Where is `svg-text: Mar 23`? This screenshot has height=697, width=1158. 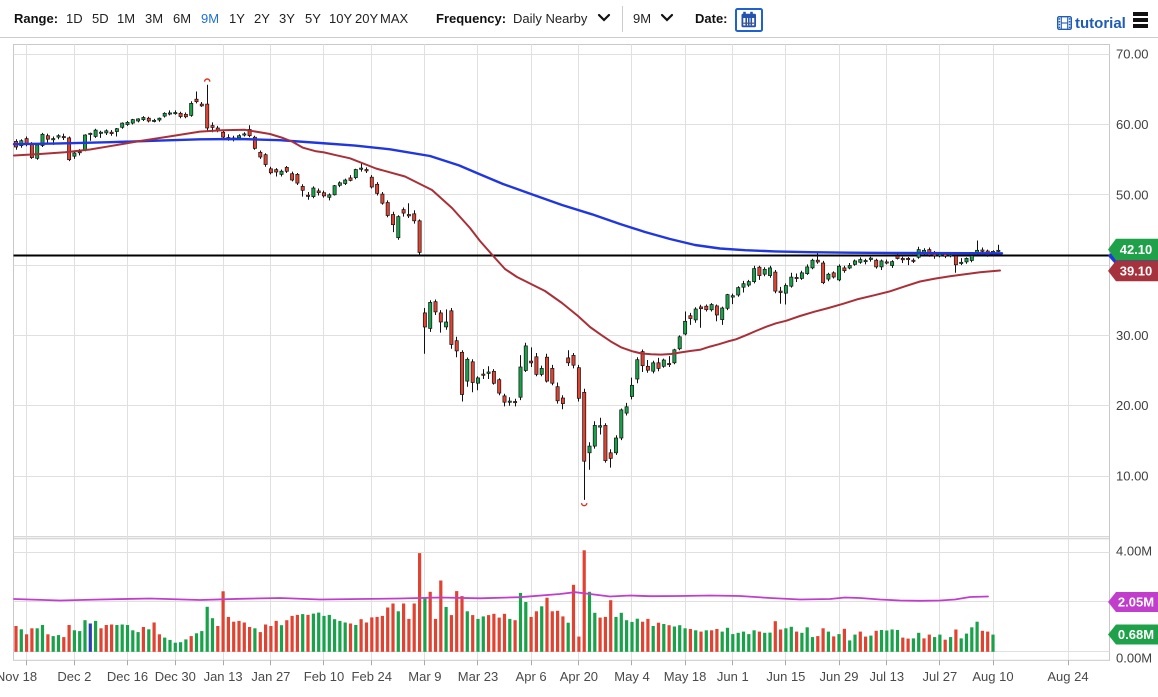
svg-text: Mar 23 is located at coordinates (478, 676).